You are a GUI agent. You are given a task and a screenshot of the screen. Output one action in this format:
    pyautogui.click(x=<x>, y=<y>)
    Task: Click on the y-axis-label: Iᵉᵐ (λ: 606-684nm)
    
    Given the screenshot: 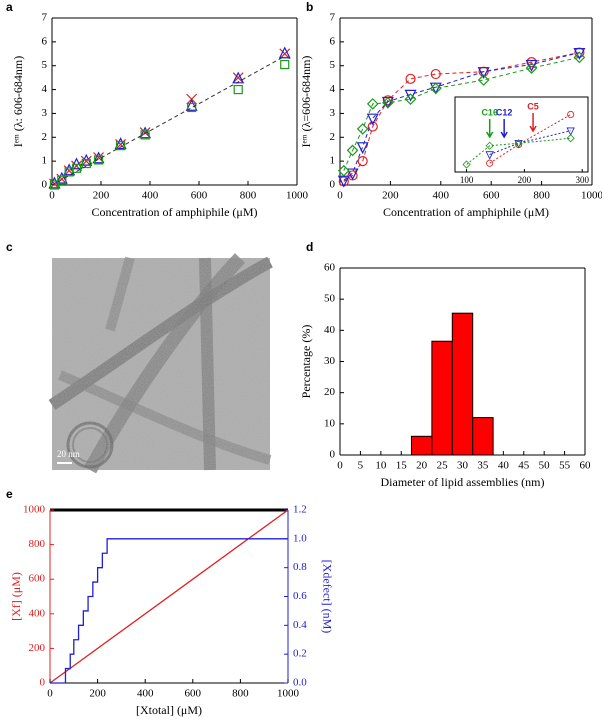 What is the action you would take?
    pyautogui.click(x=18, y=101)
    